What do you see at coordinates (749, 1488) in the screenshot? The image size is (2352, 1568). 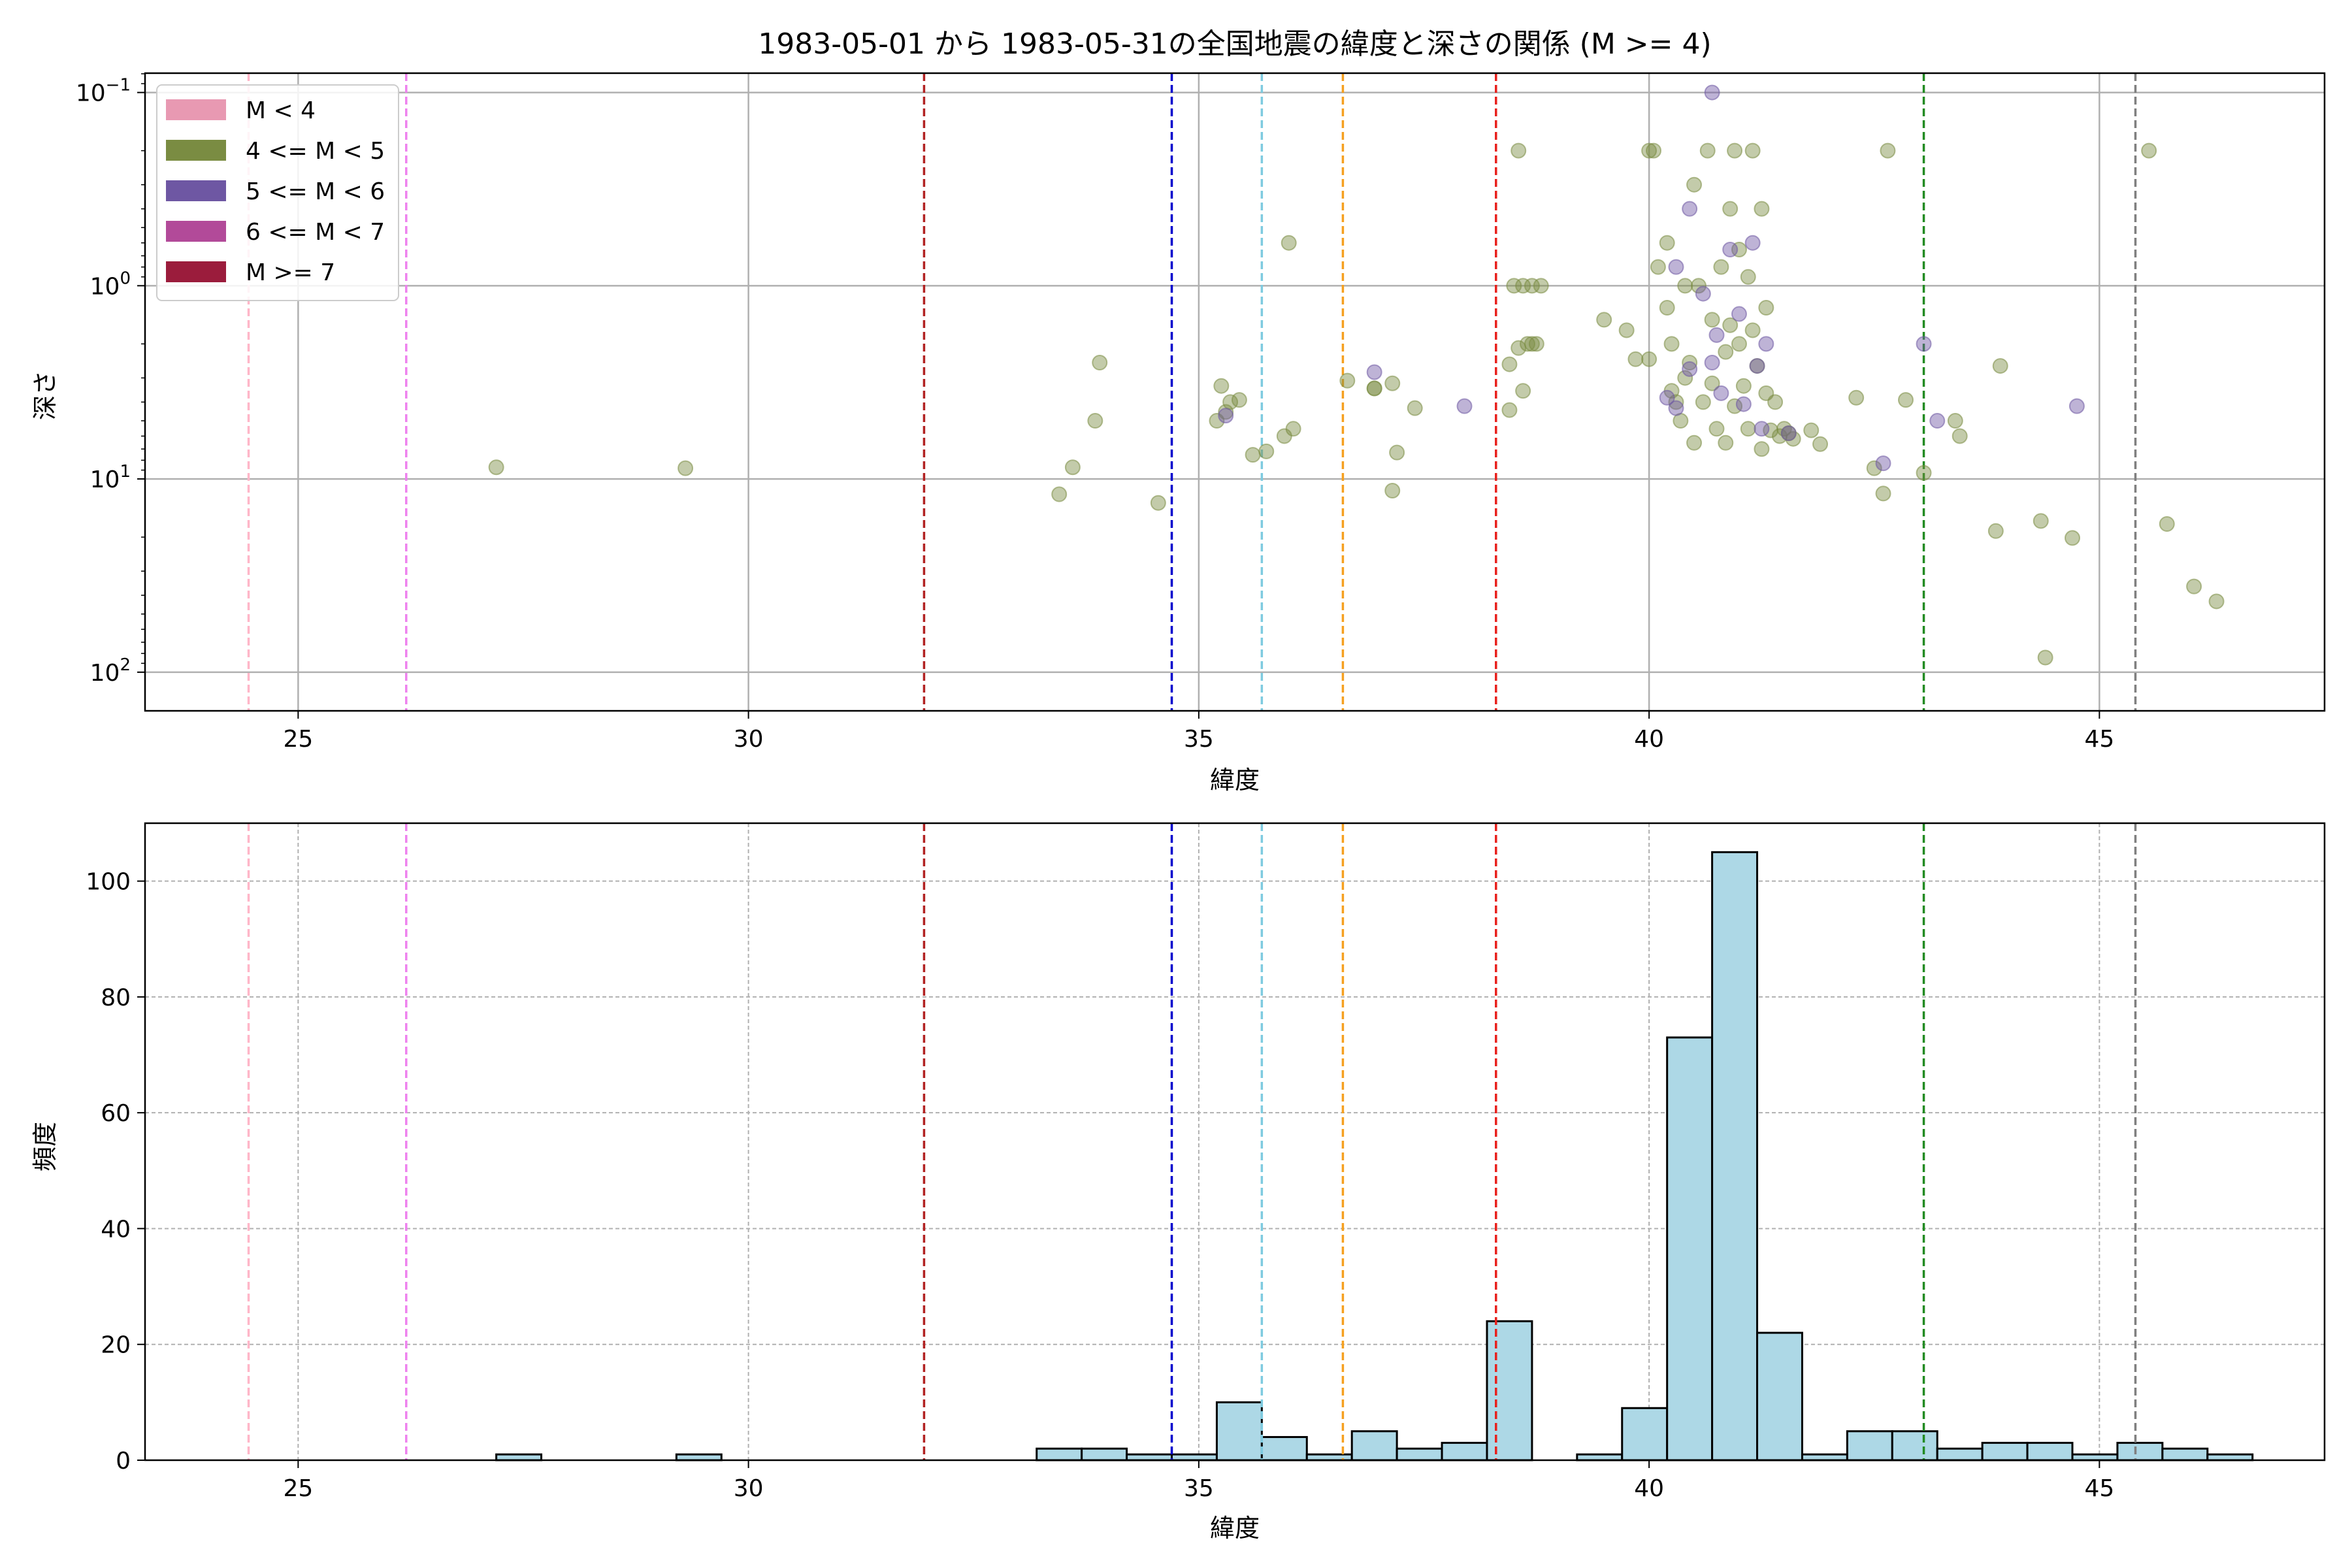 I see `x-tick-label: 30` at bounding box center [749, 1488].